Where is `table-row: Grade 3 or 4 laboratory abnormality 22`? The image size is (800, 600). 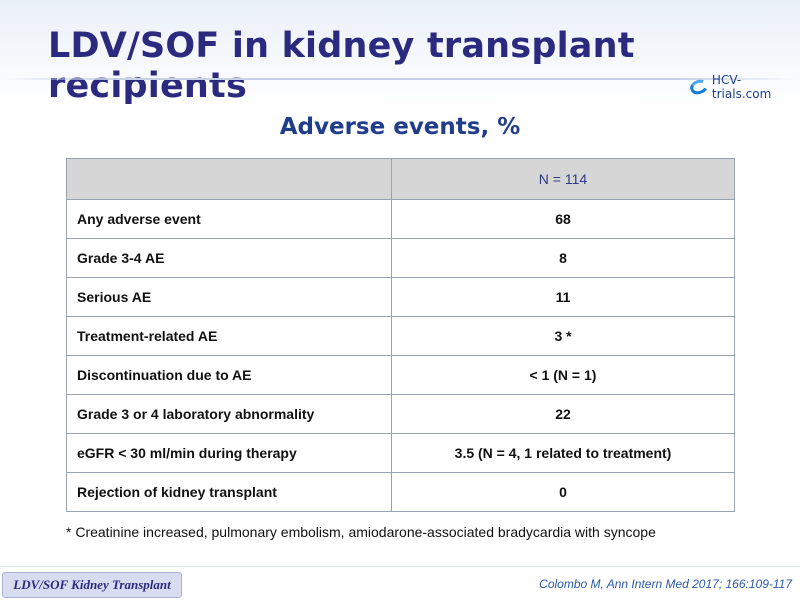
table-row: Grade 3 or 4 laboratory abnormality 22 is located at coordinates (400, 414).